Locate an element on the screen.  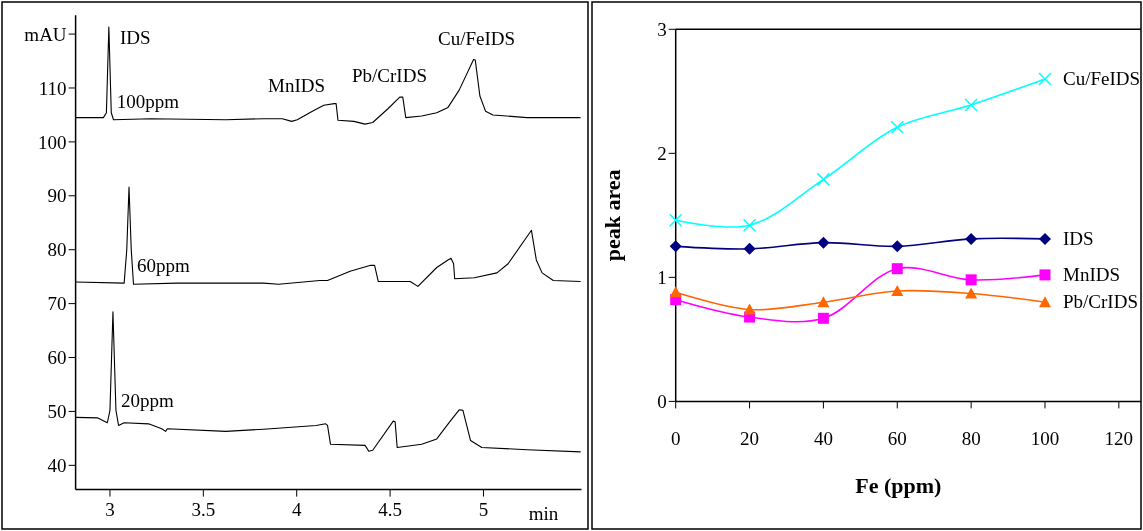
x-axis-title: Fe (ppm) is located at coordinates (898, 486).